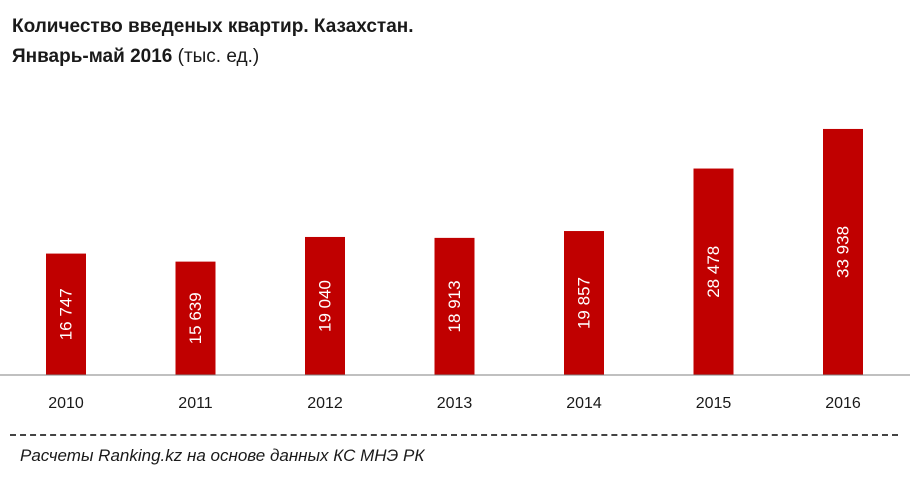 This screenshot has width=910, height=486. Describe the element at coordinates (325, 403) in the screenshot. I see `x-tick-label-2012: 2012` at that location.